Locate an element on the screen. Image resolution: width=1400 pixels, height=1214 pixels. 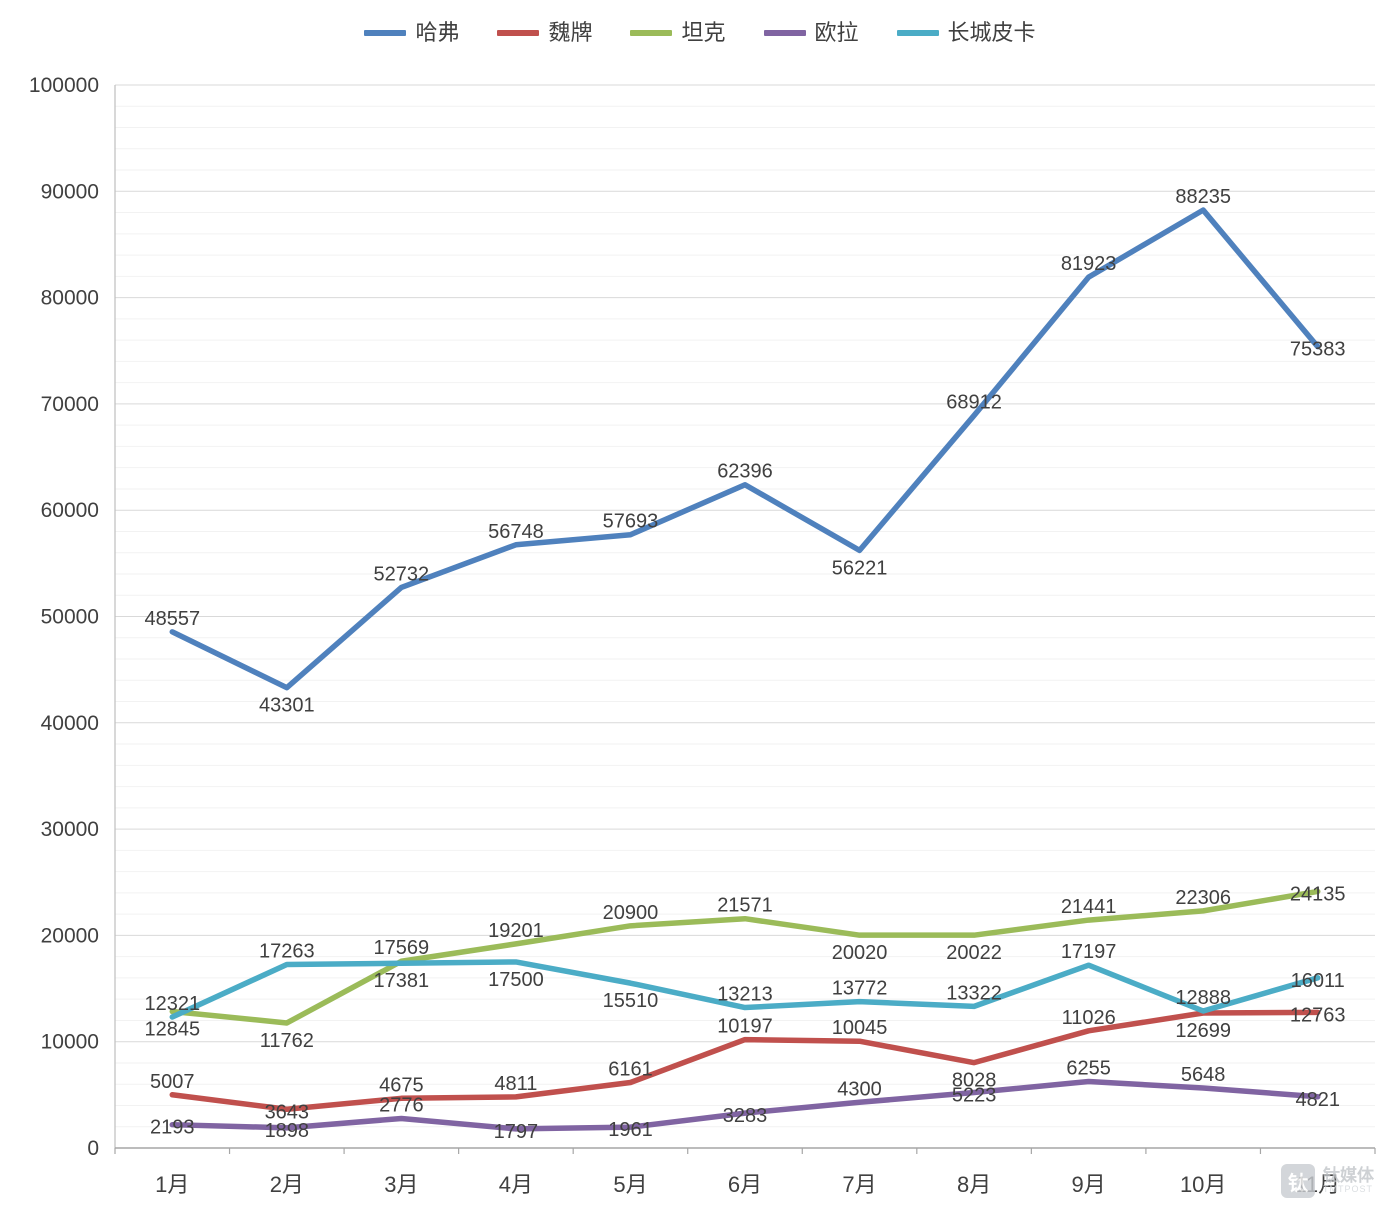
data-label-wey: 8028 is located at coordinates (974, 1081).